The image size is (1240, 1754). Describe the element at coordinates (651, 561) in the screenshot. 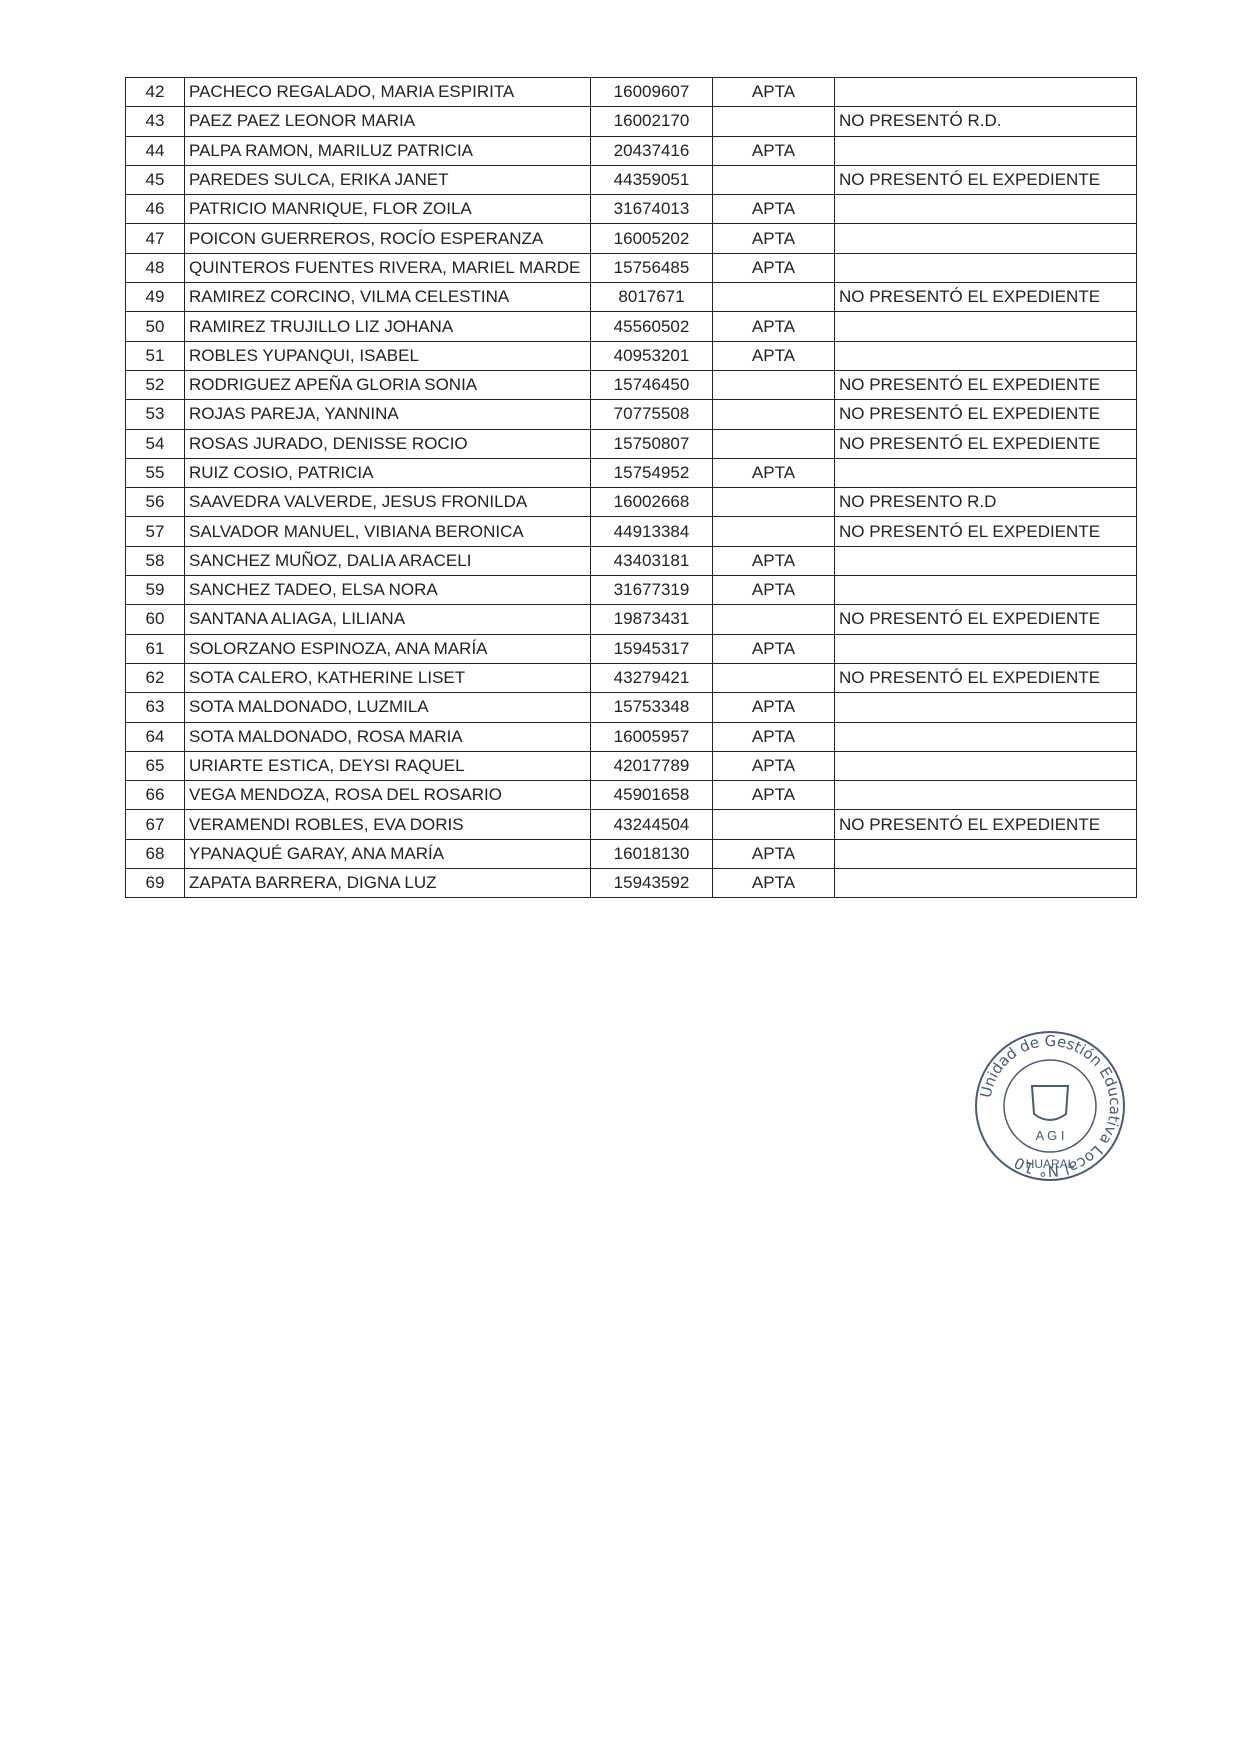

I see `dni: 43403181` at that location.